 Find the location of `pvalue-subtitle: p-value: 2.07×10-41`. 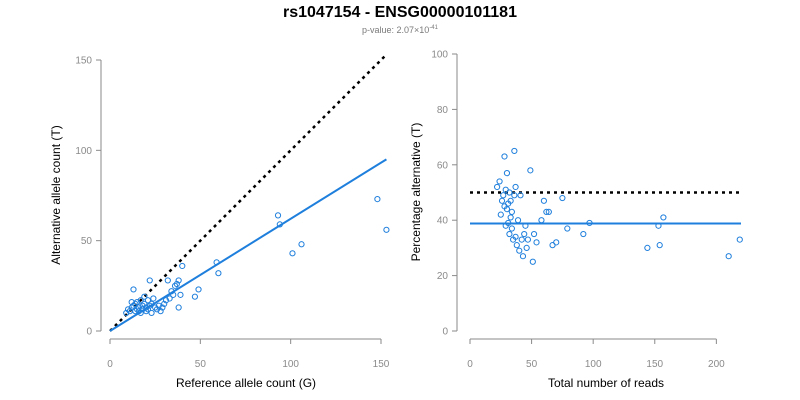

pvalue-subtitle: p-value: 2.07×10-41 is located at coordinates (400, 30).